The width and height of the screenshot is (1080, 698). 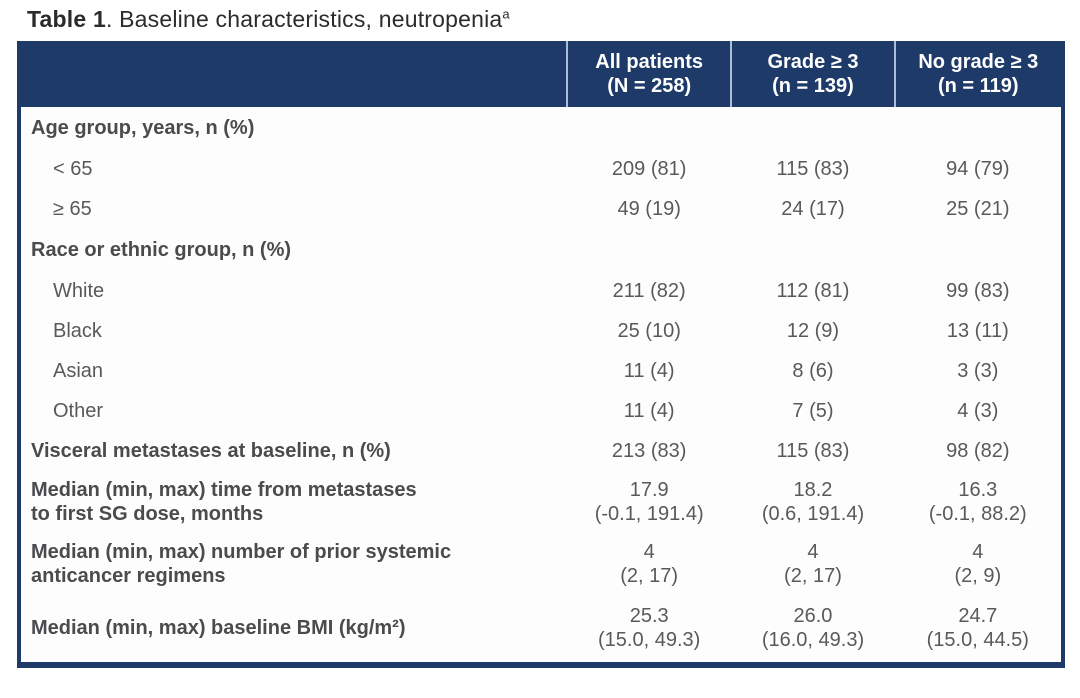 What do you see at coordinates (506, 14) in the screenshot?
I see `footnote-marker: a` at bounding box center [506, 14].